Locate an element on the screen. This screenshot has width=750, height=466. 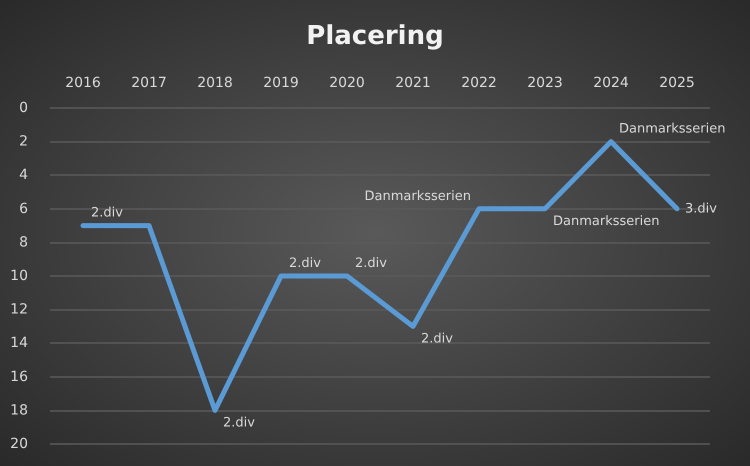
annotation: 3.div is located at coordinates (701, 208).